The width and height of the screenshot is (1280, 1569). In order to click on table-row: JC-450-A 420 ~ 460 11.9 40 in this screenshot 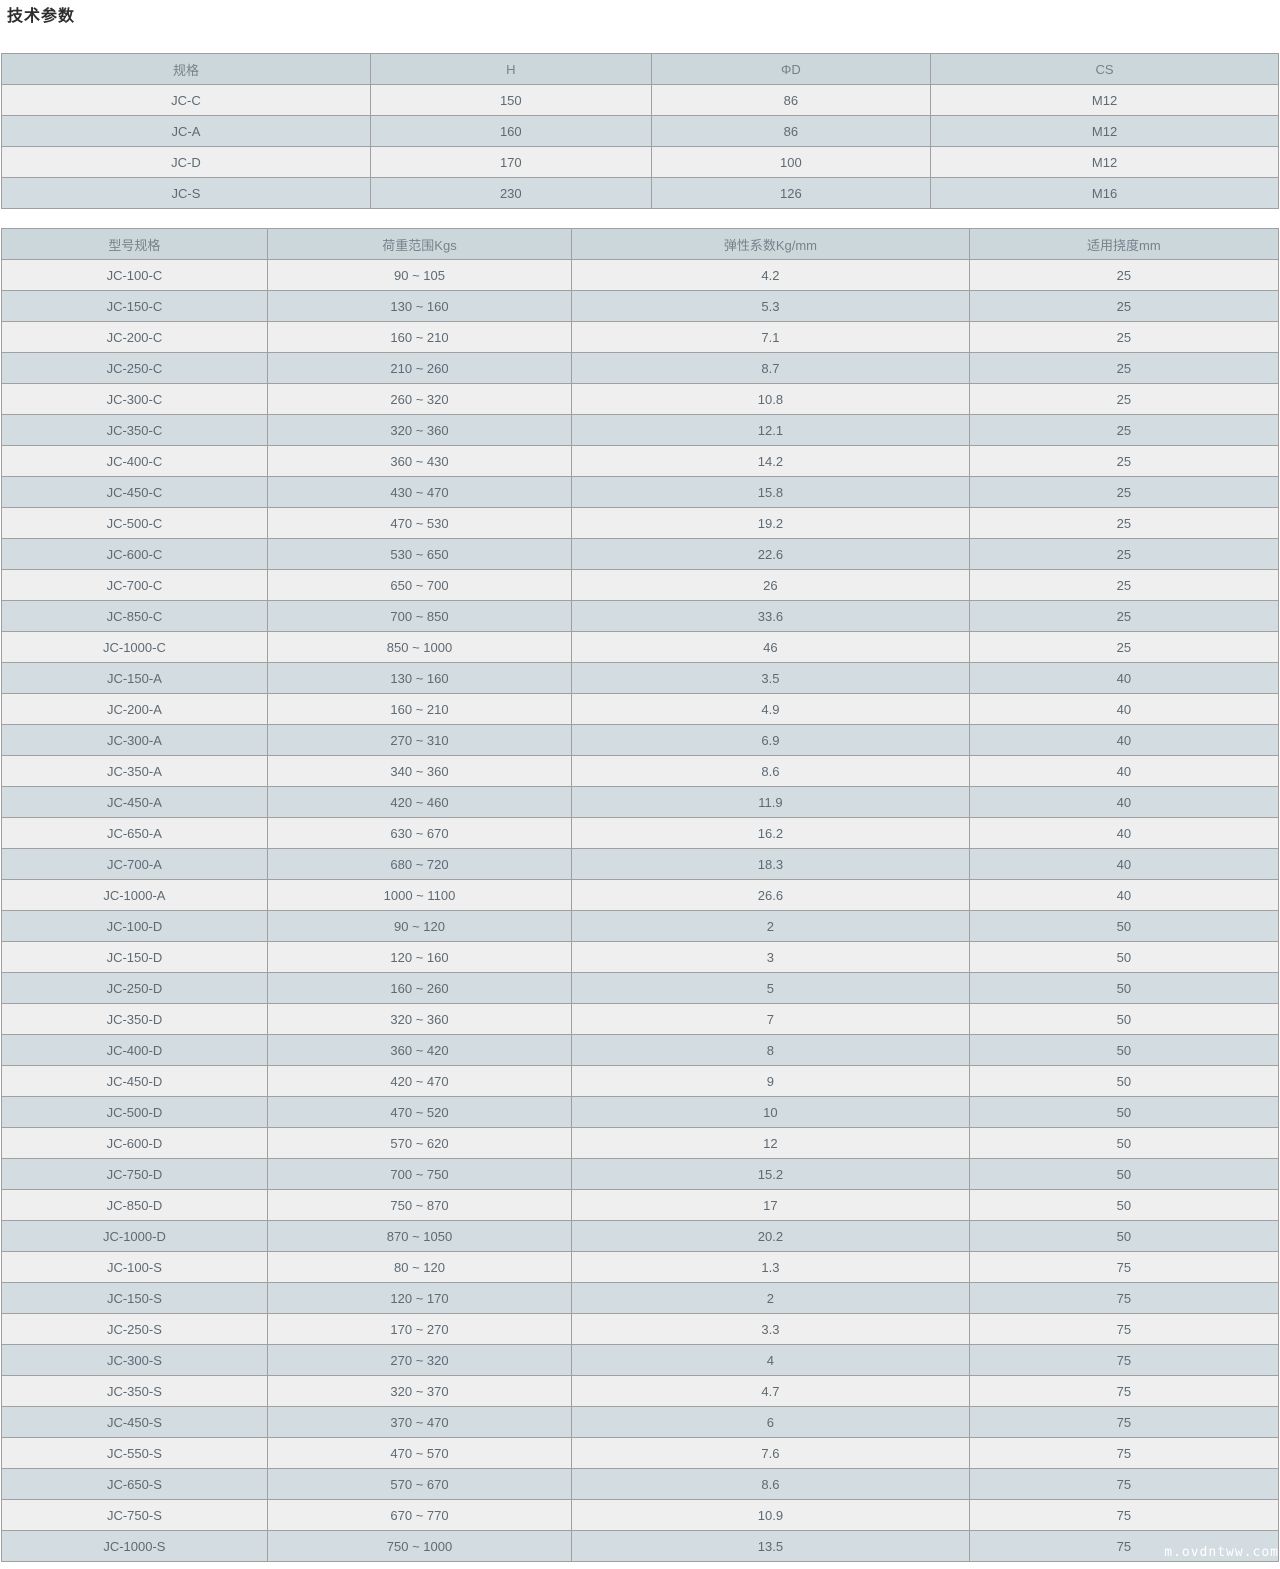, I will do `click(640, 802)`.